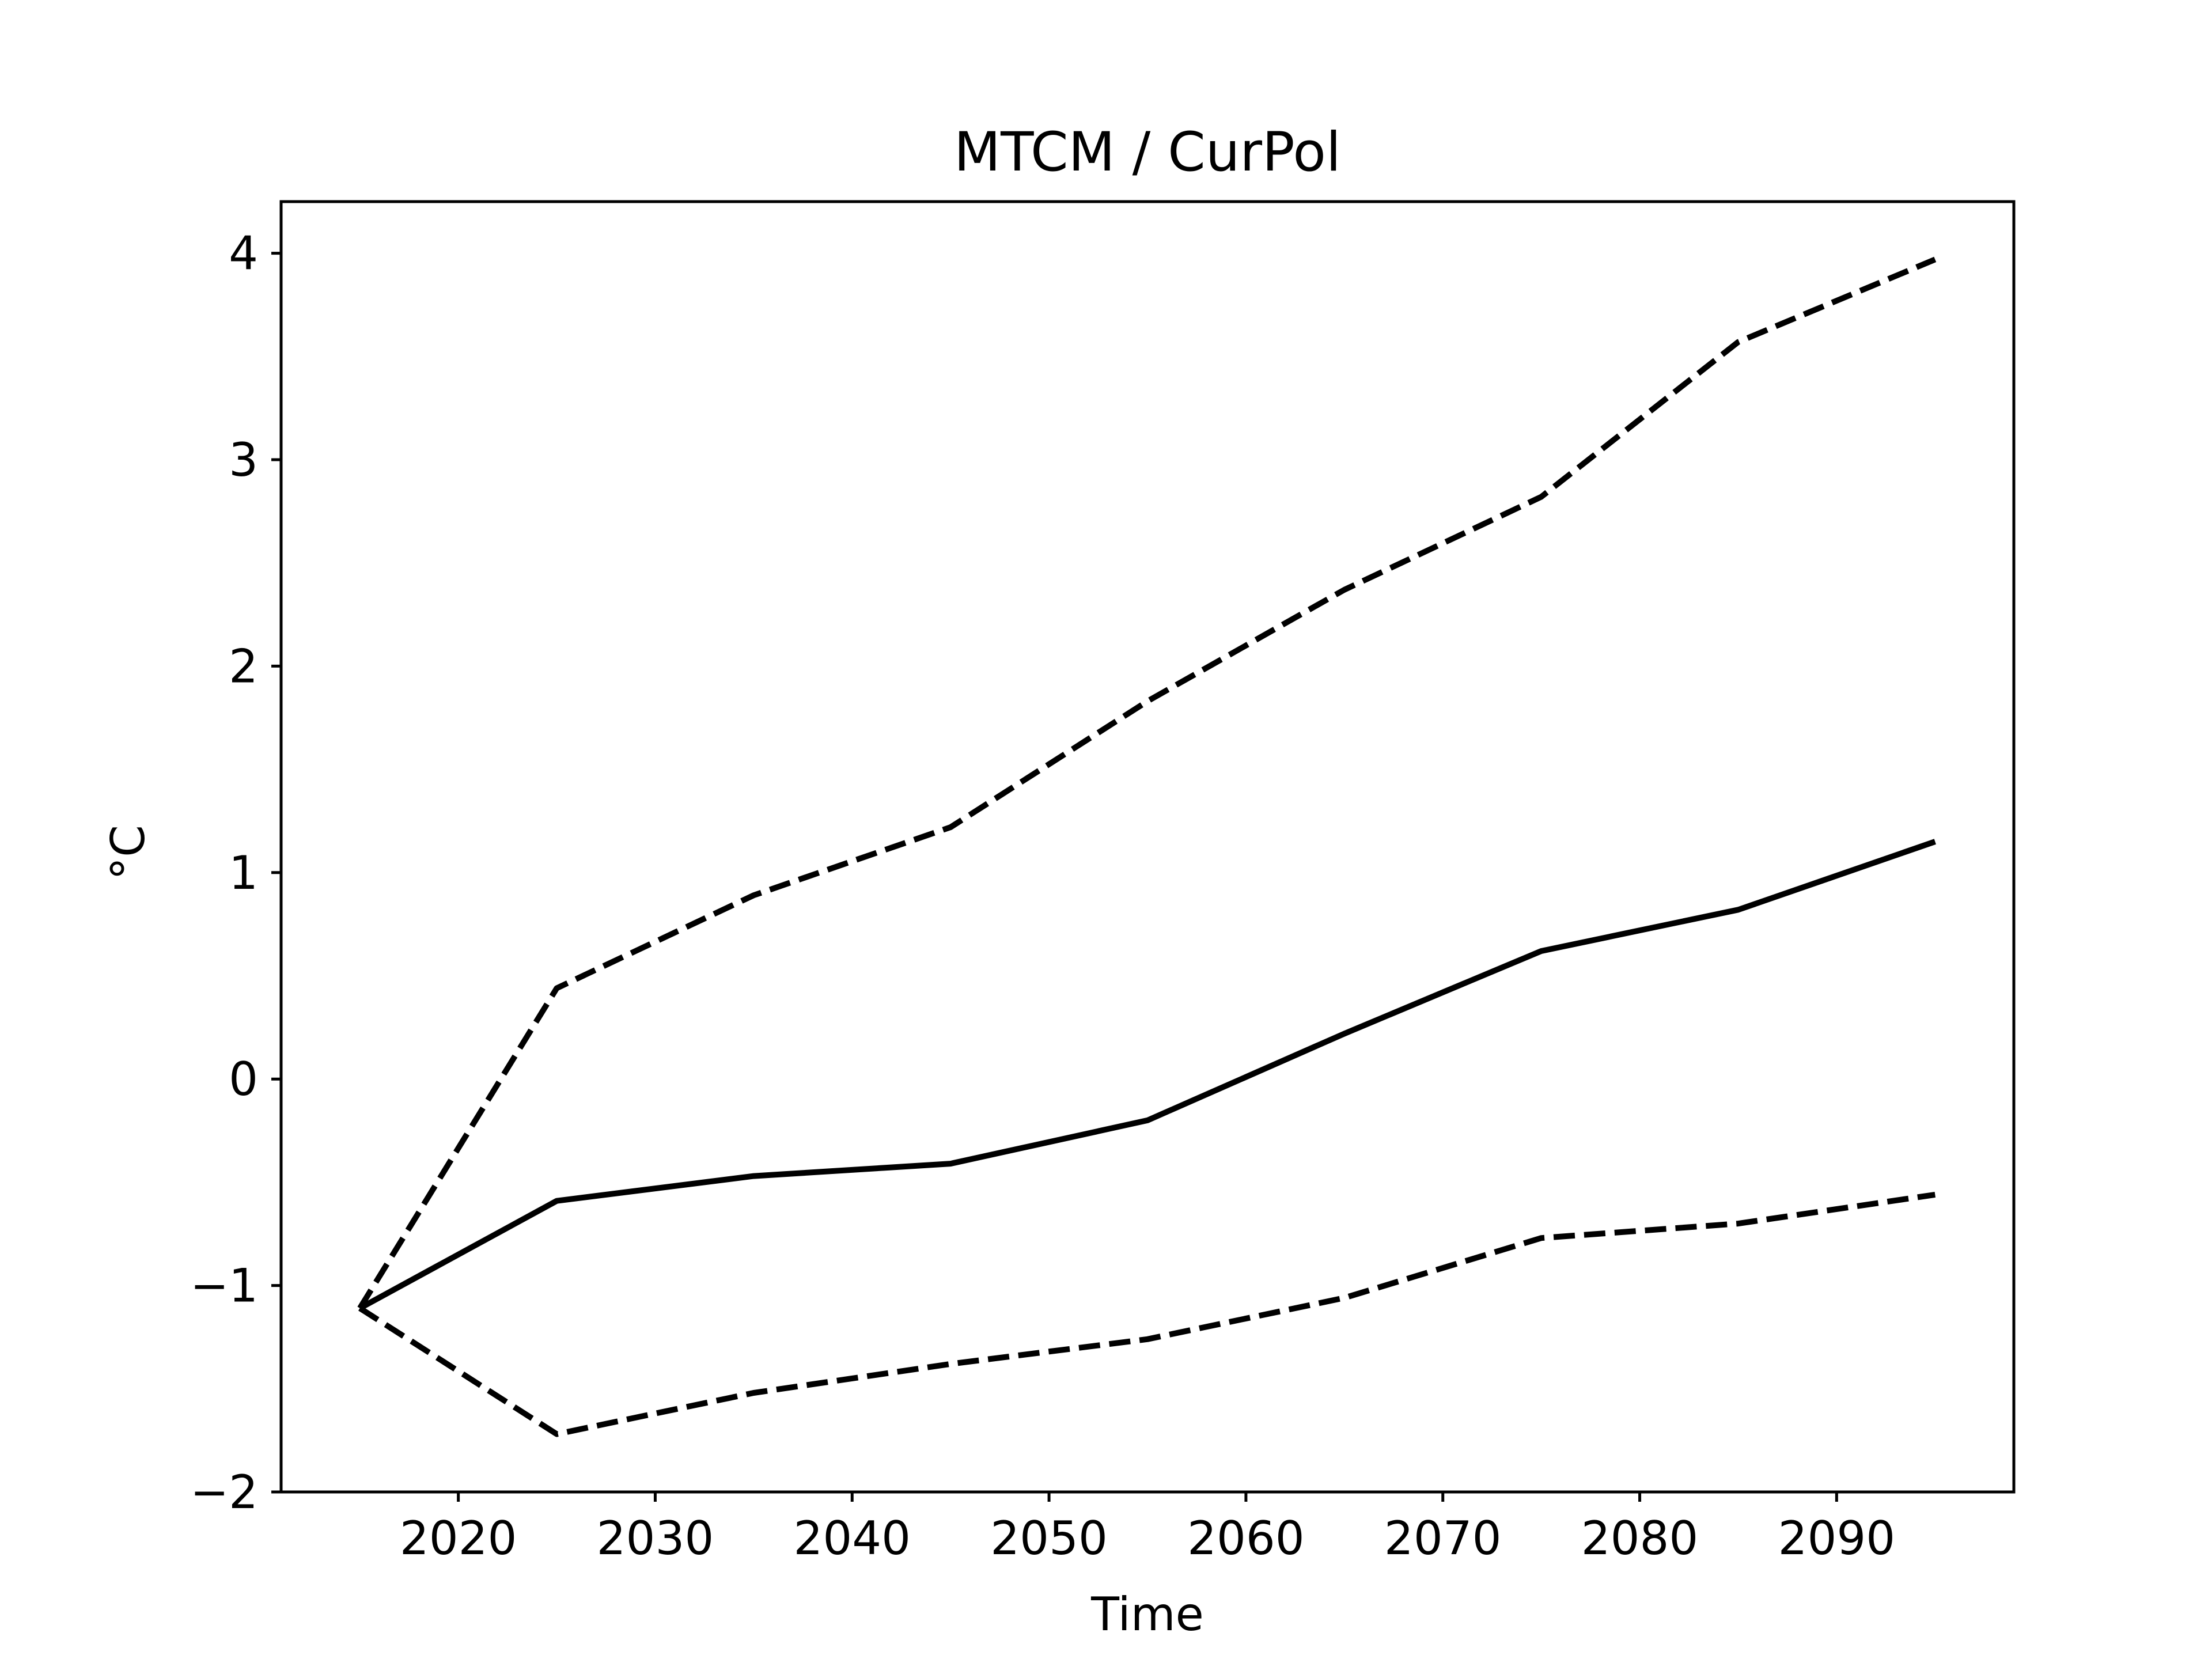 The width and height of the screenshot is (2212, 1659). I want to click on x-tick-label: 2060, so click(1246, 1538).